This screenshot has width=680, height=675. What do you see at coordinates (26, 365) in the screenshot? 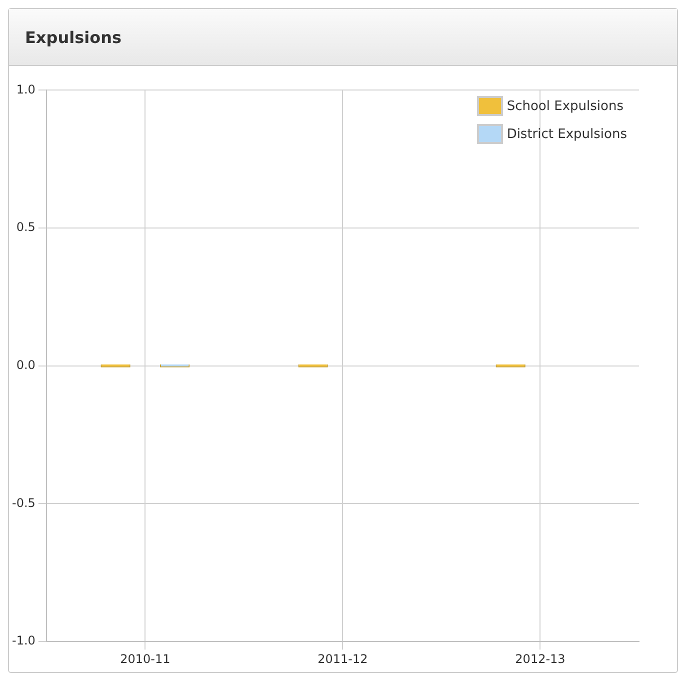
I see `y-tick-label: 0.0` at bounding box center [26, 365].